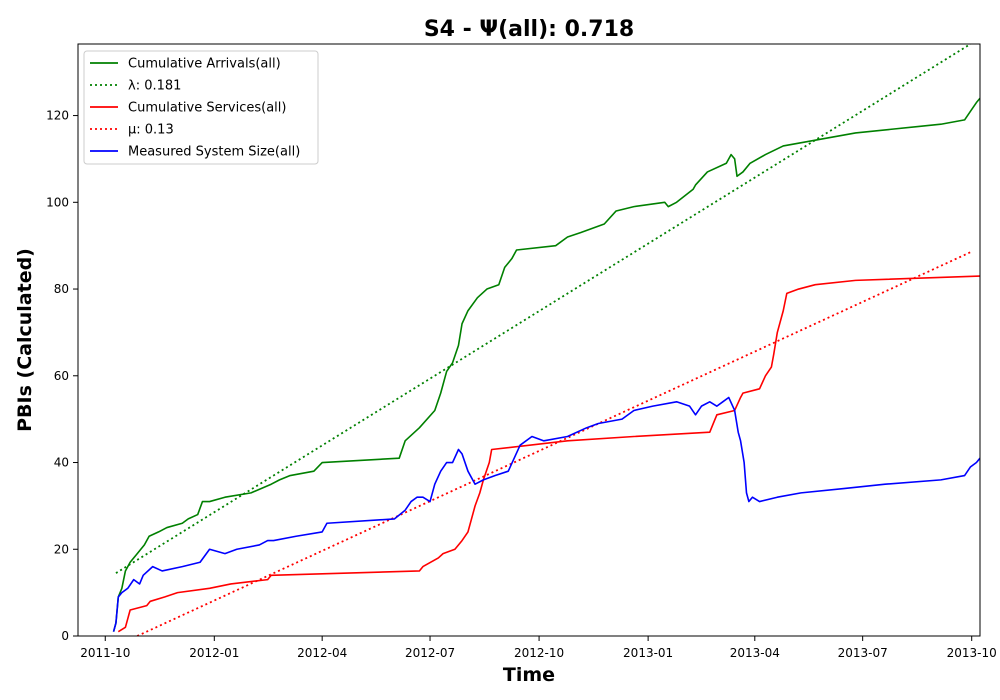 The image size is (1000, 700). What do you see at coordinates (105, 653) in the screenshot?
I see `x-tick-label: 2011-10` at bounding box center [105, 653].